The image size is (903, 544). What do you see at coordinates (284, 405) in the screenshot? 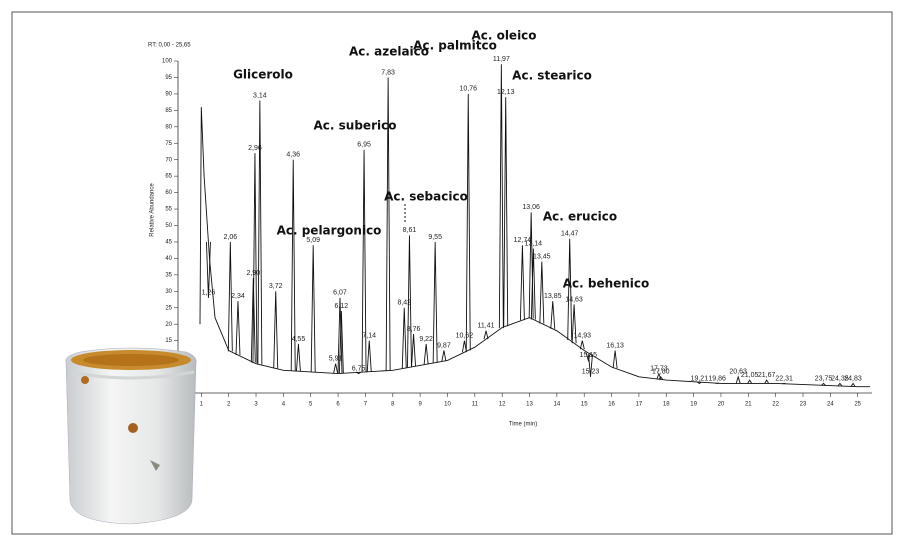
I see `x-tick-label: 4` at bounding box center [284, 405].